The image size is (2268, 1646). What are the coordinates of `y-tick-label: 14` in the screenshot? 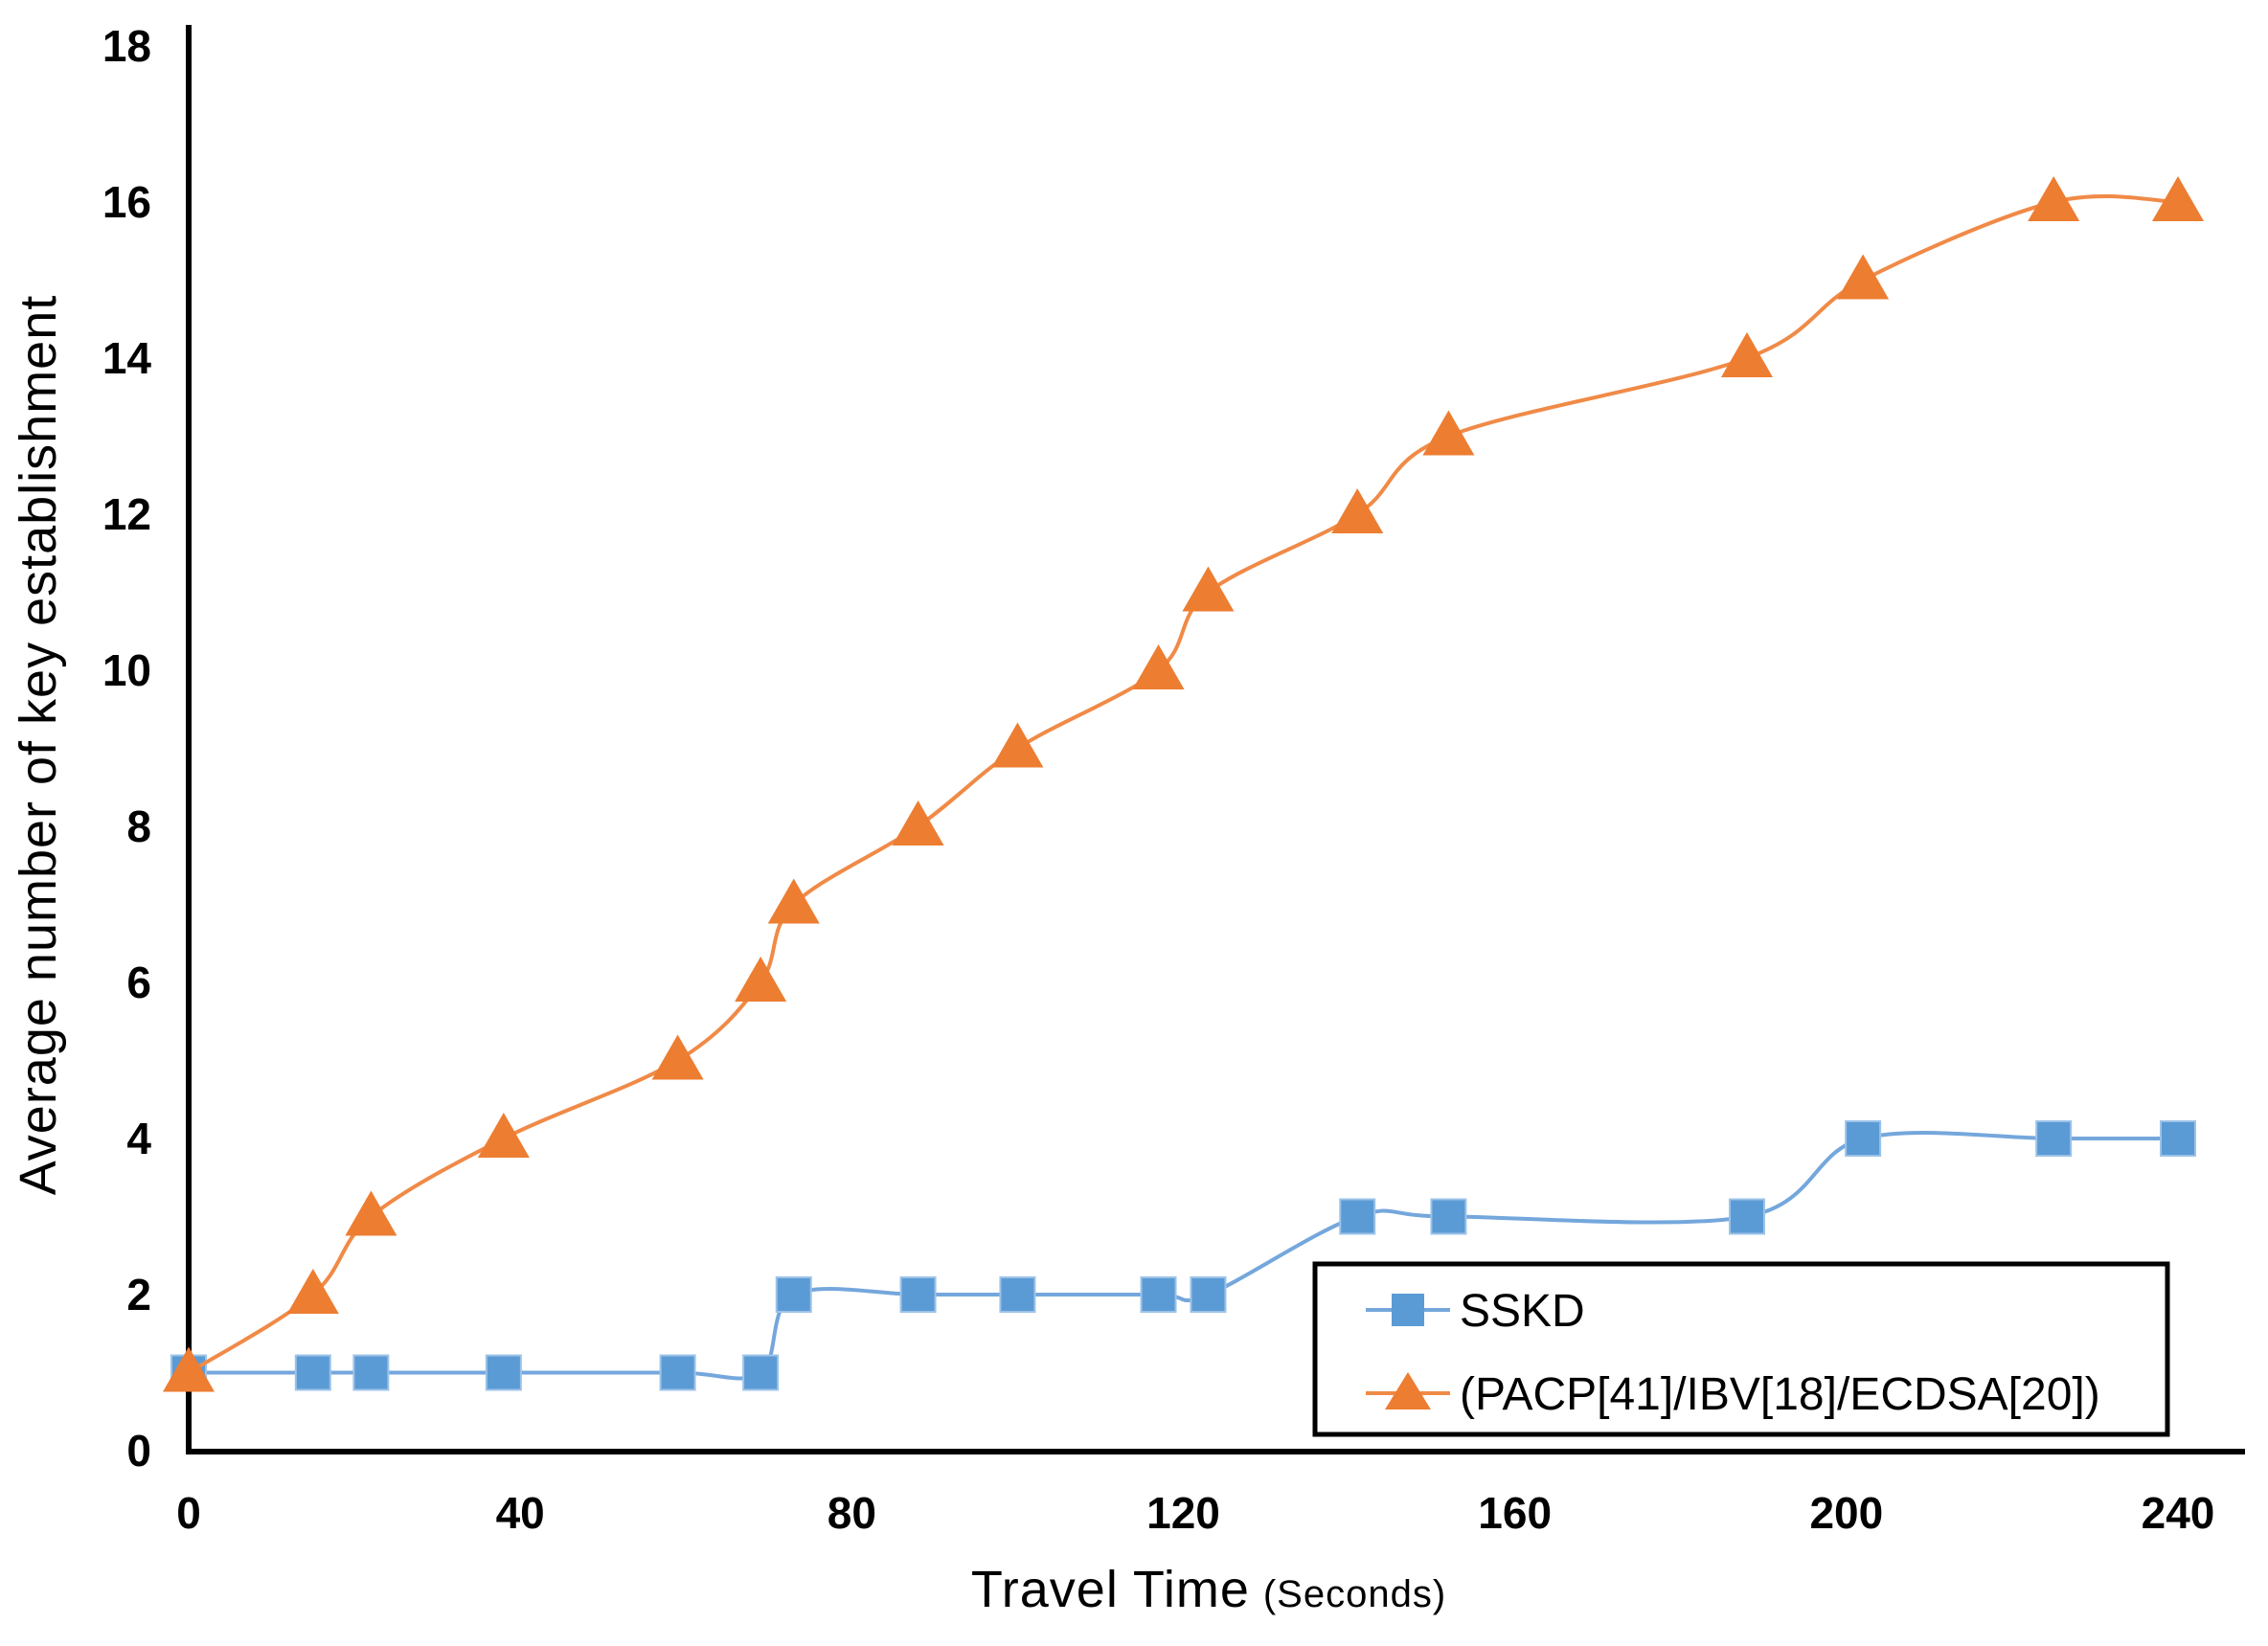 It's located at (127, 358).